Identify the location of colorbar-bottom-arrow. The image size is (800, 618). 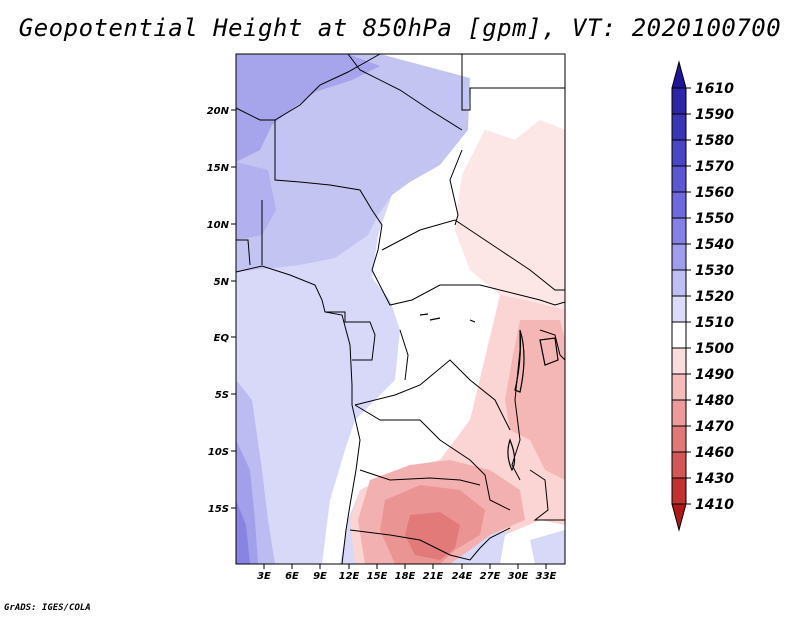
(679, 517).